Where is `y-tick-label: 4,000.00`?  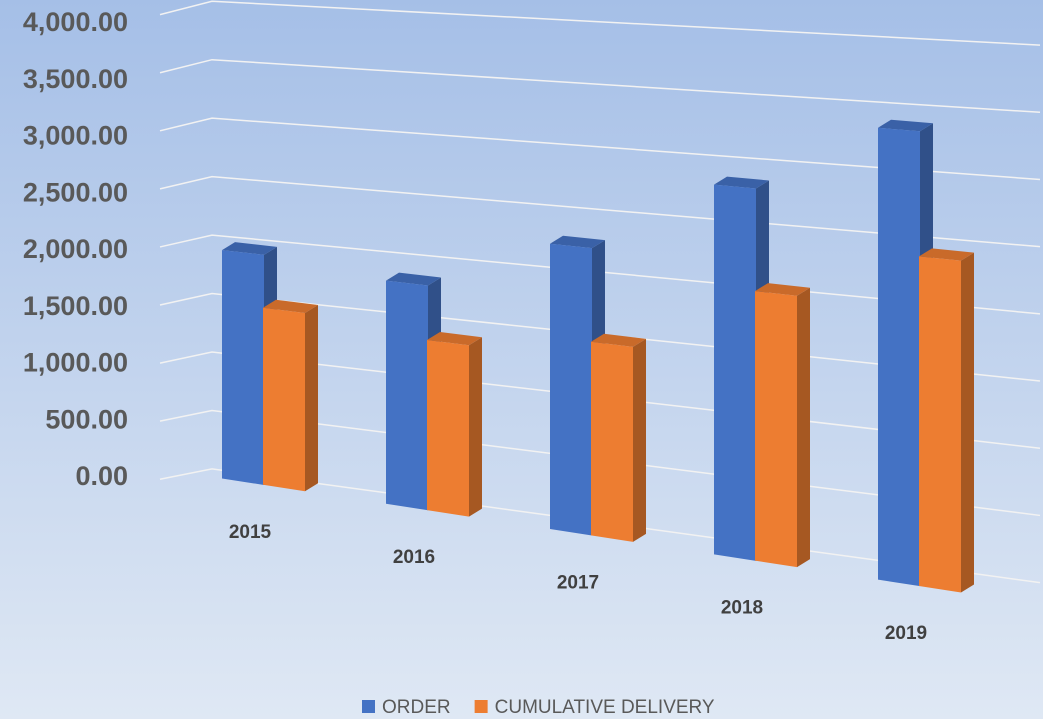
y-tick-label: 4,000.00 is located at coordinates (75, 22).